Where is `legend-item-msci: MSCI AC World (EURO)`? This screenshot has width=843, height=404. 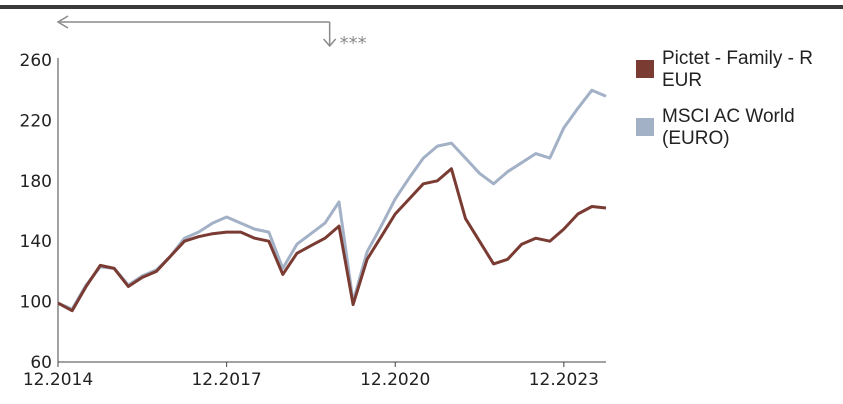
legend-item-msci: MSCI AC World (EURO) is located at coordinates (739, 128).